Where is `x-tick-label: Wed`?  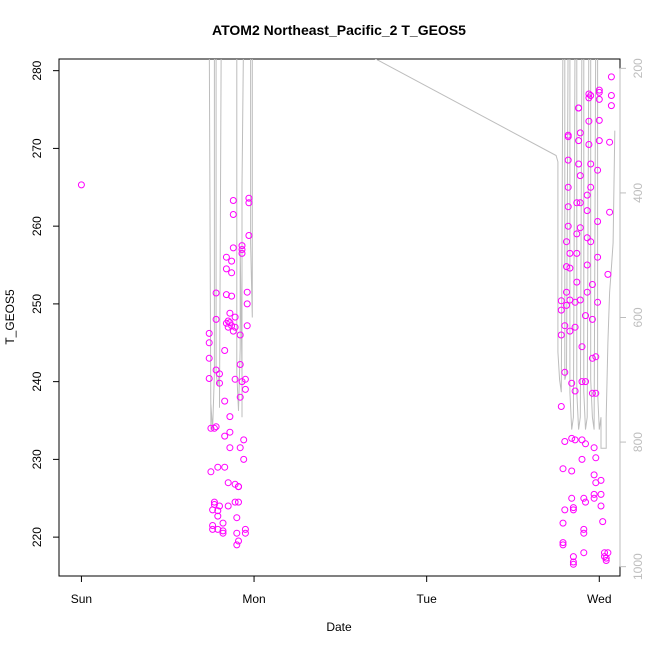
x-tick-label: Wed is located at coordinates (599, 599).